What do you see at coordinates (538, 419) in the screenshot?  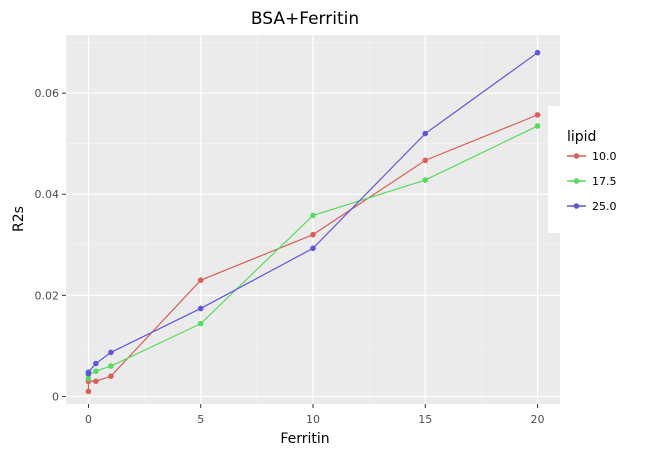 I see `x-tick-label: 20` at bounding box center [538, 419].